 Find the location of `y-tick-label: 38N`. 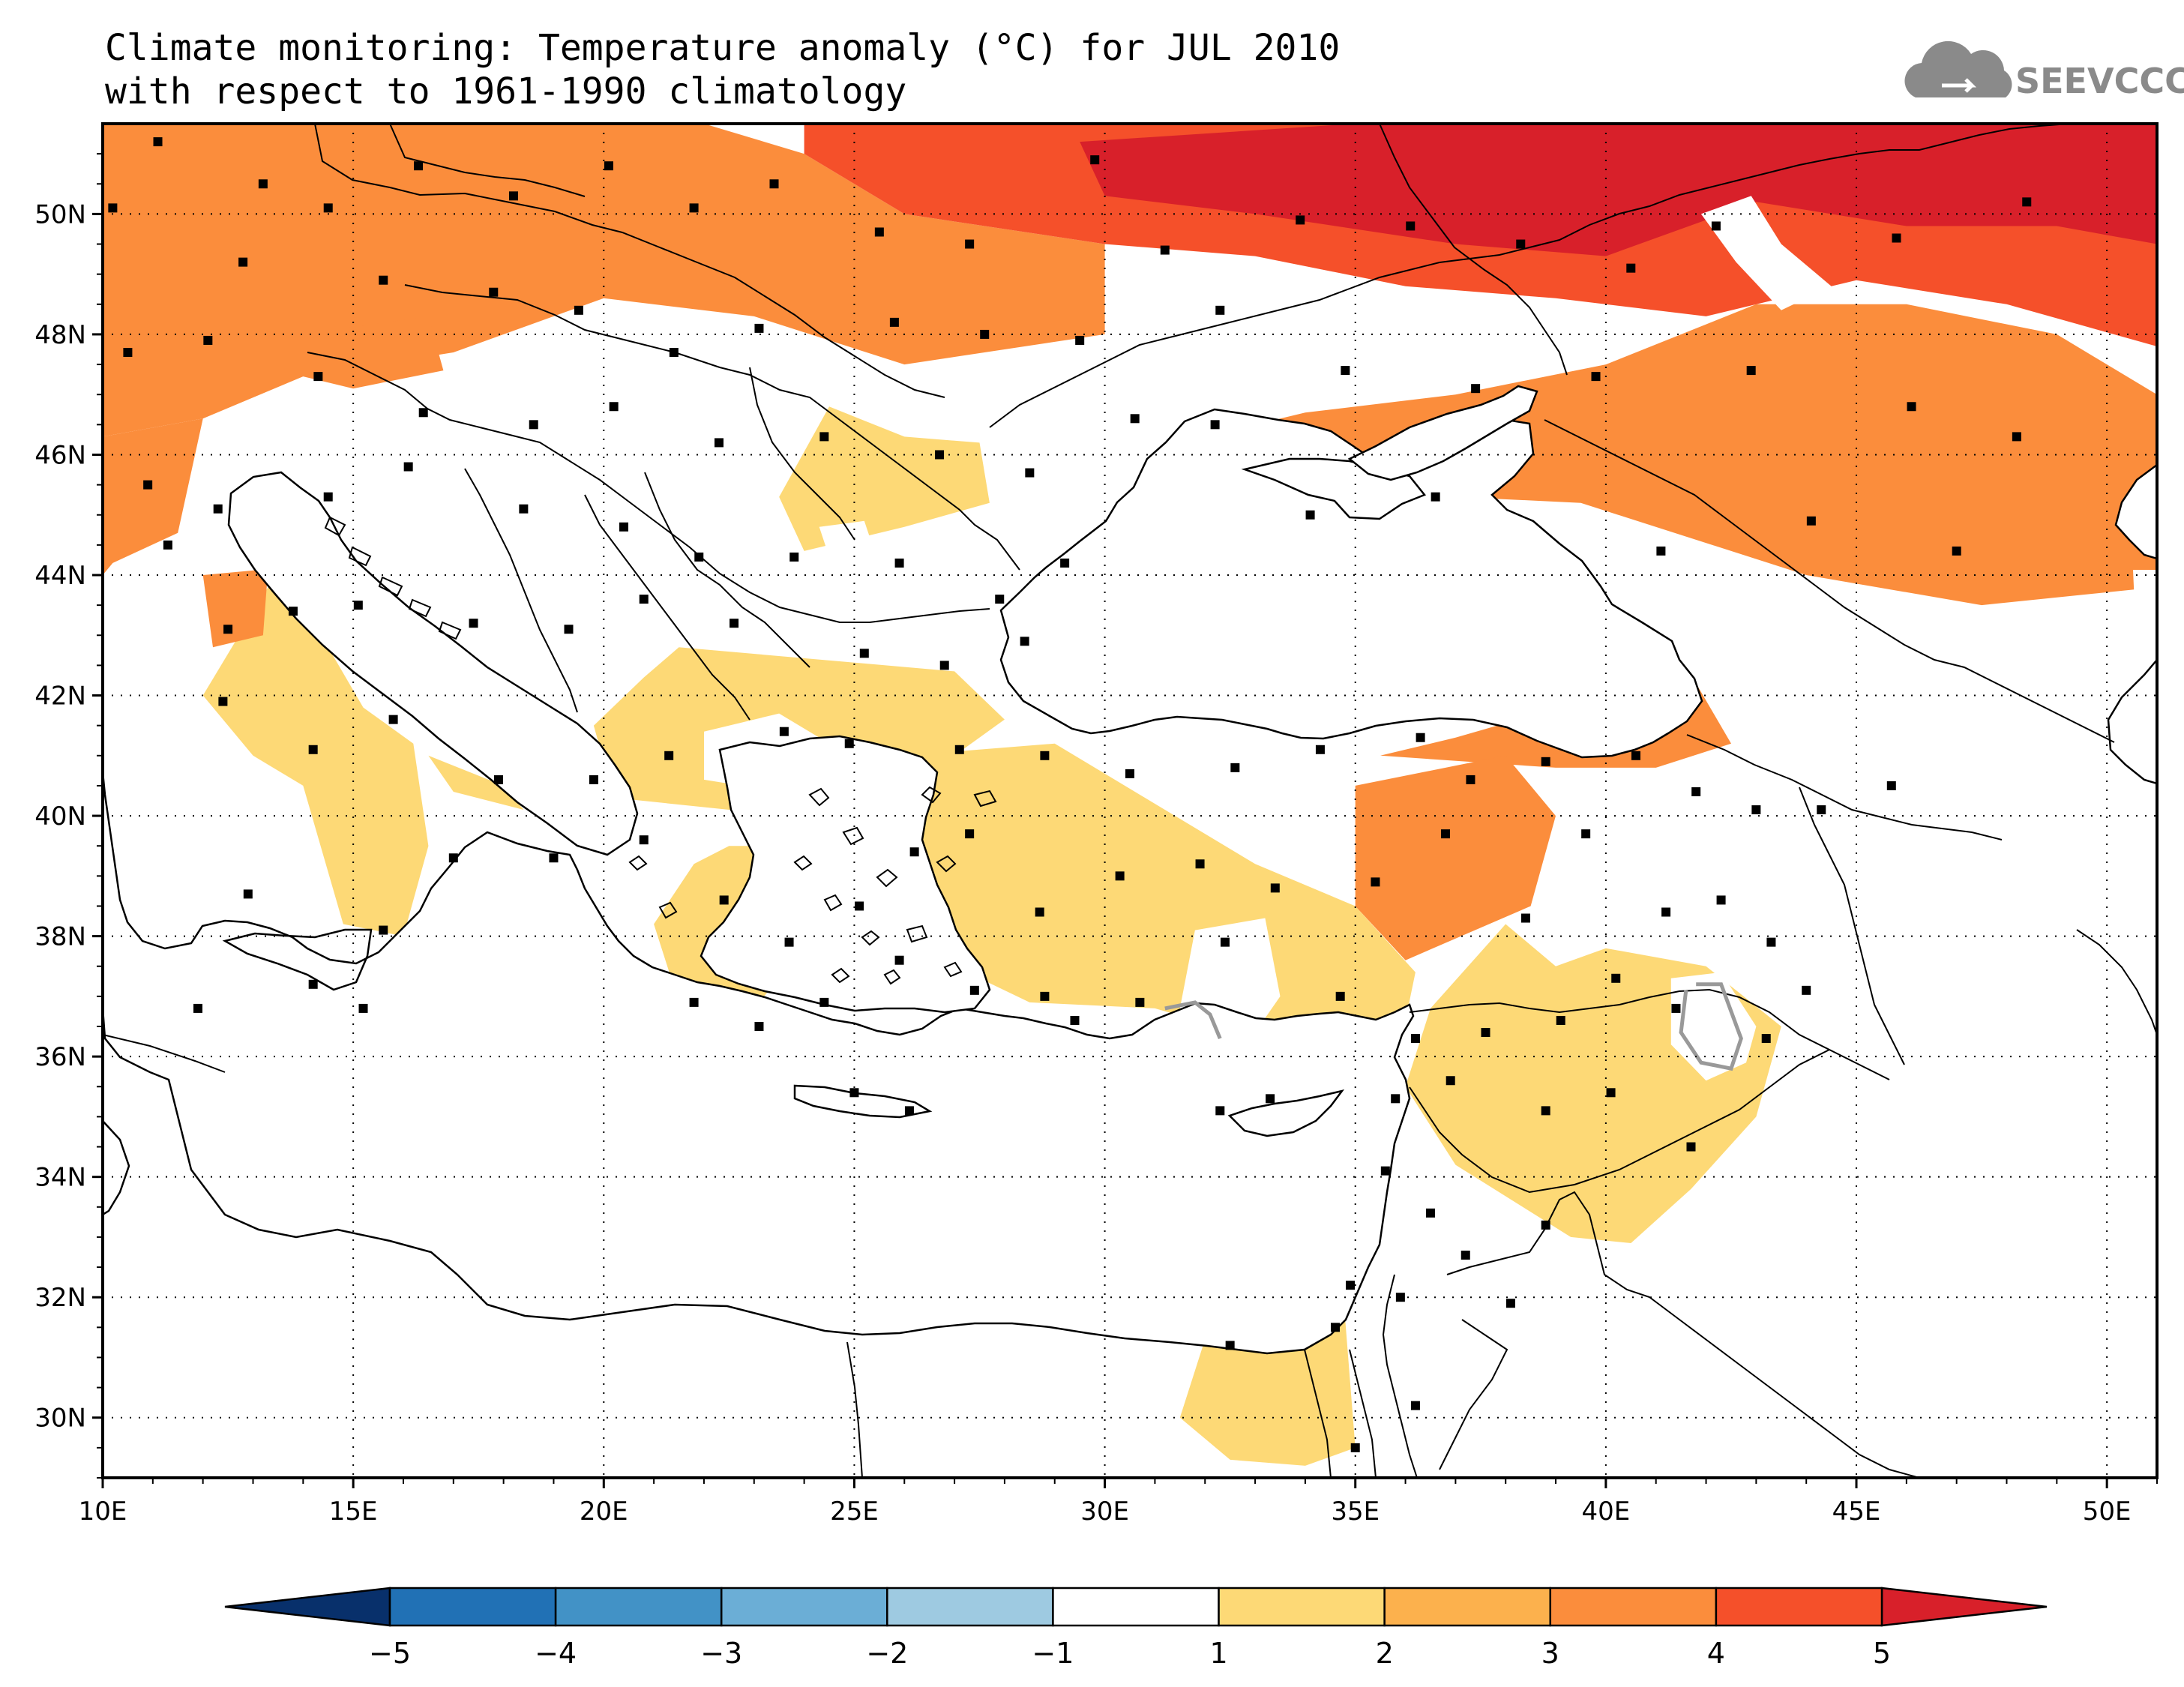

y-tick-label: 38N is located at coordinates (60, 937).